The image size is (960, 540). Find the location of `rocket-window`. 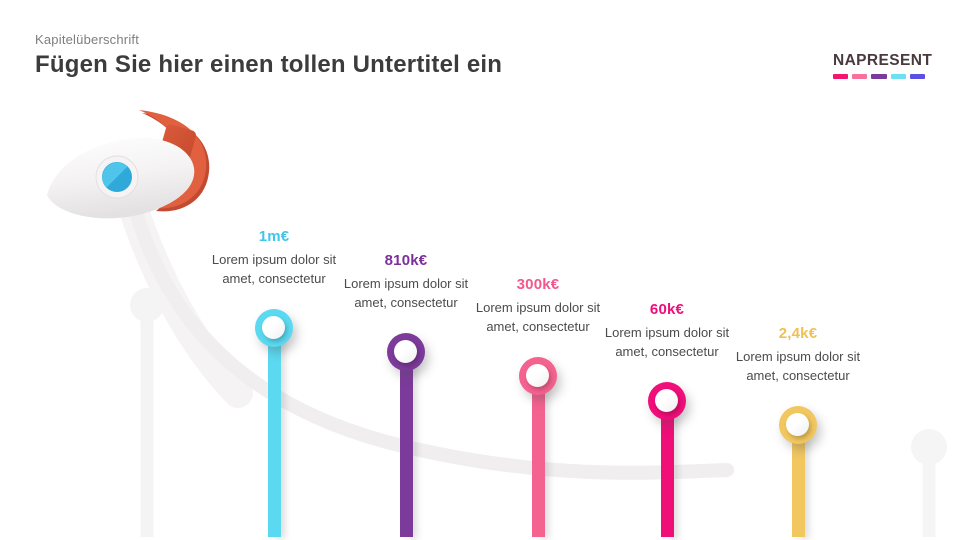

rocket-window is located at coordinates (117, 177).